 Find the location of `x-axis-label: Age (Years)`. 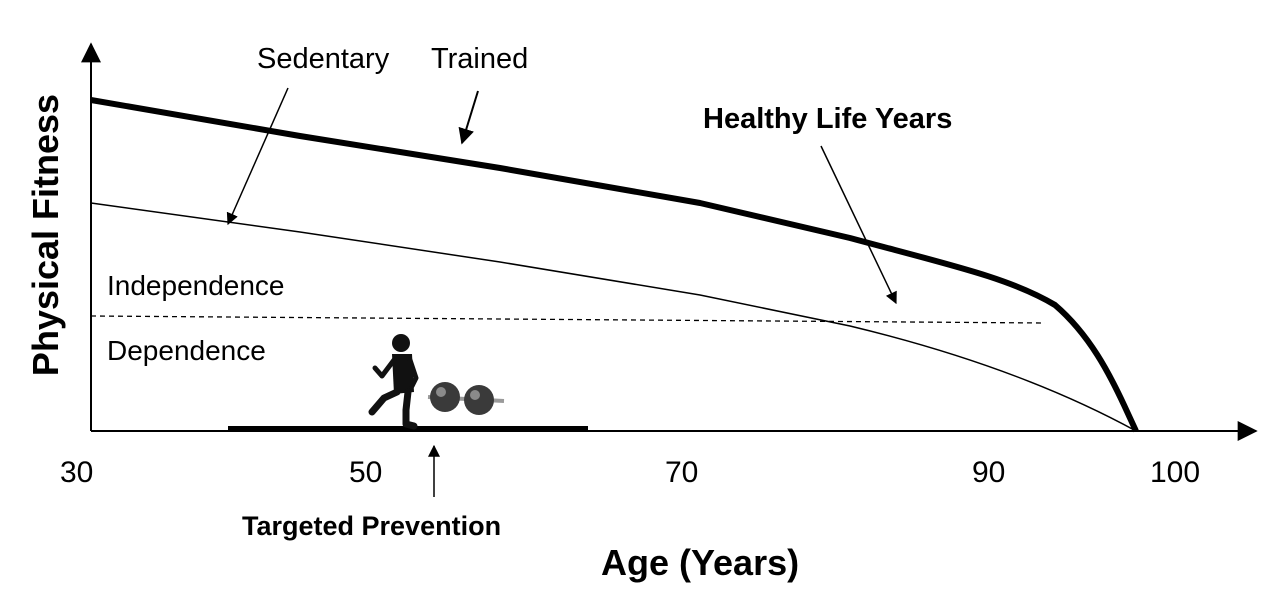

x-axis-label: Age (Years) is located at coordinates (700, 562).